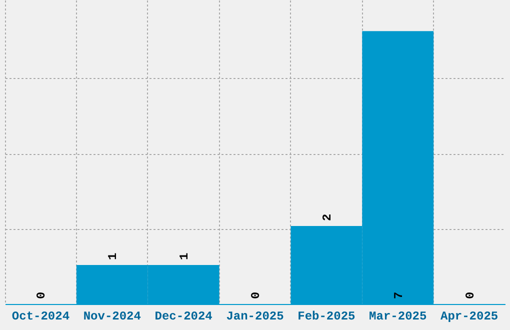  What do you see at coordinates (112, 317) in the screenshot?
I see `x-tick-label: Nov-2024` at bounding box center [112, 317].